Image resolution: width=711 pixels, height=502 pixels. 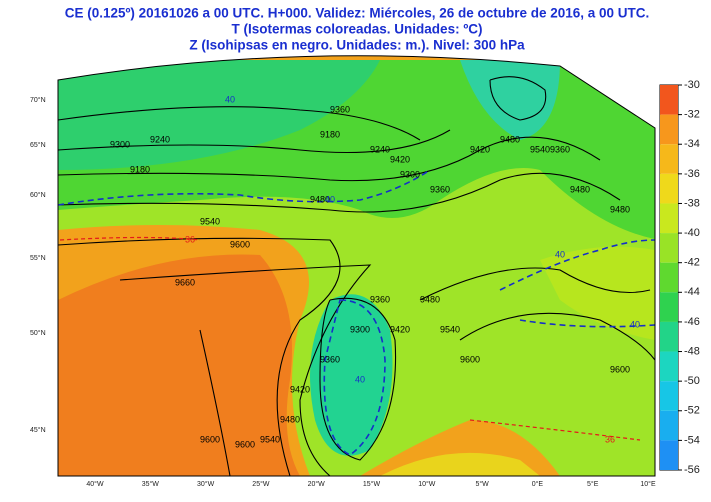 I want to click on lat-label: 60°N, so click(x=38, y=195).